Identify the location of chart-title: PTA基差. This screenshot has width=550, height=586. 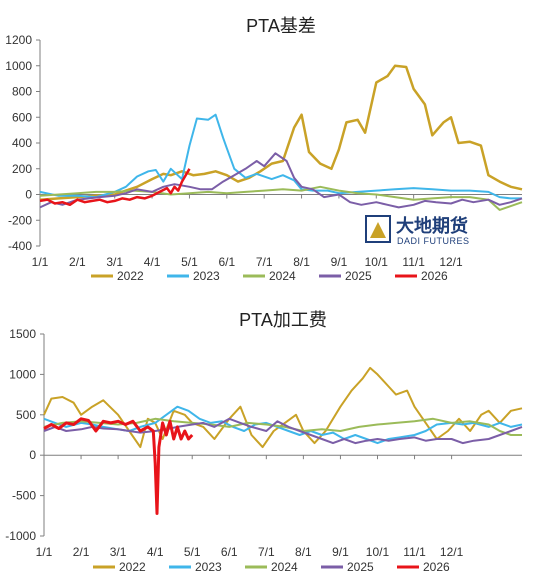
(281, 26).